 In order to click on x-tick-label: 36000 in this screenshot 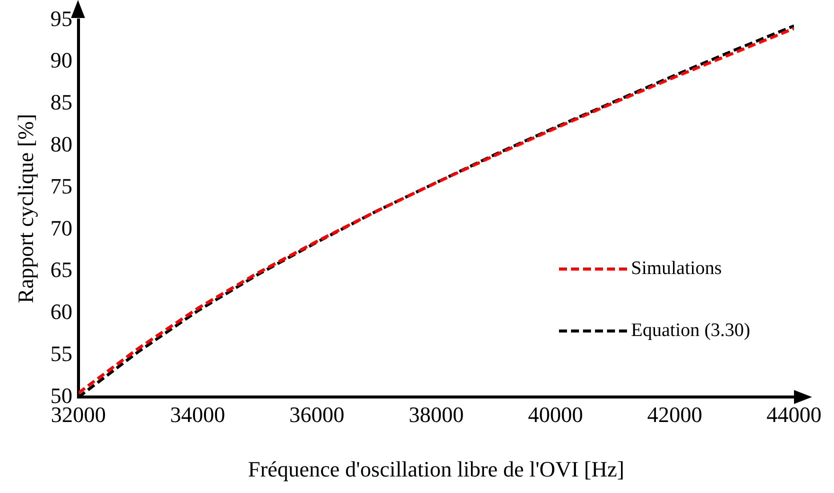, I will do `click(316, 415)`.